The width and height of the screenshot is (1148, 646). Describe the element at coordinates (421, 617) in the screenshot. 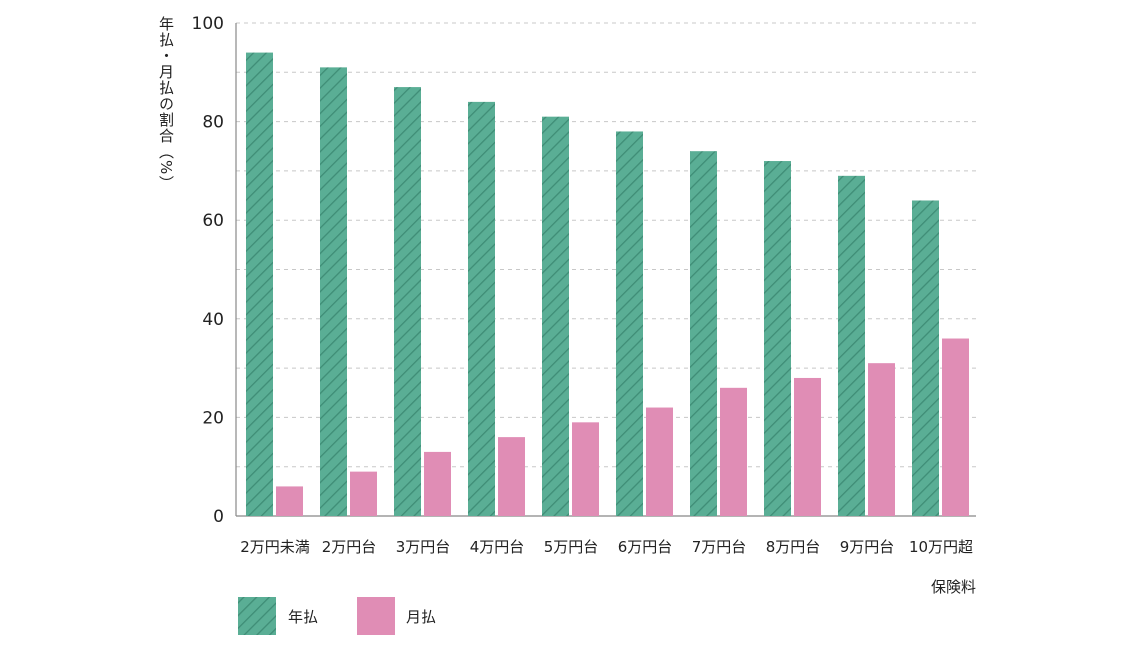

I see `legend-label-monthly: 月払` at that location.